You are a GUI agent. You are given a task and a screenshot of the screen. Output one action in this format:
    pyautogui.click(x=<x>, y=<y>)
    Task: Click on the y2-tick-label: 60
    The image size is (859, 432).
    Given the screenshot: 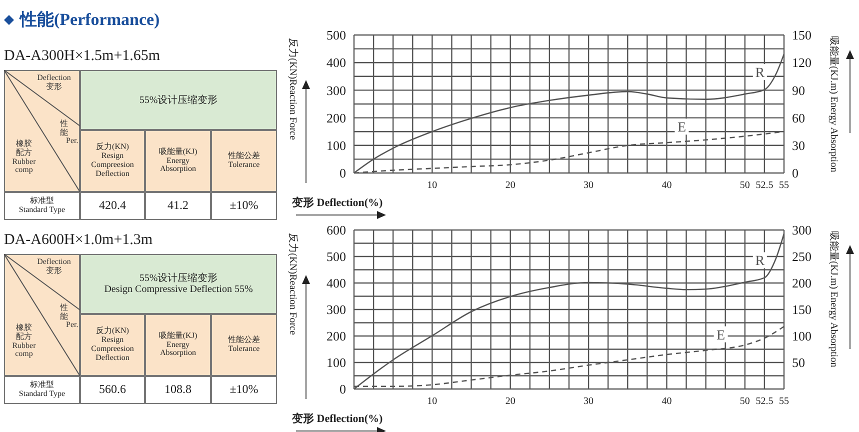 What is the action you would take?
    pyautogui.click(x=798, y=118)
    